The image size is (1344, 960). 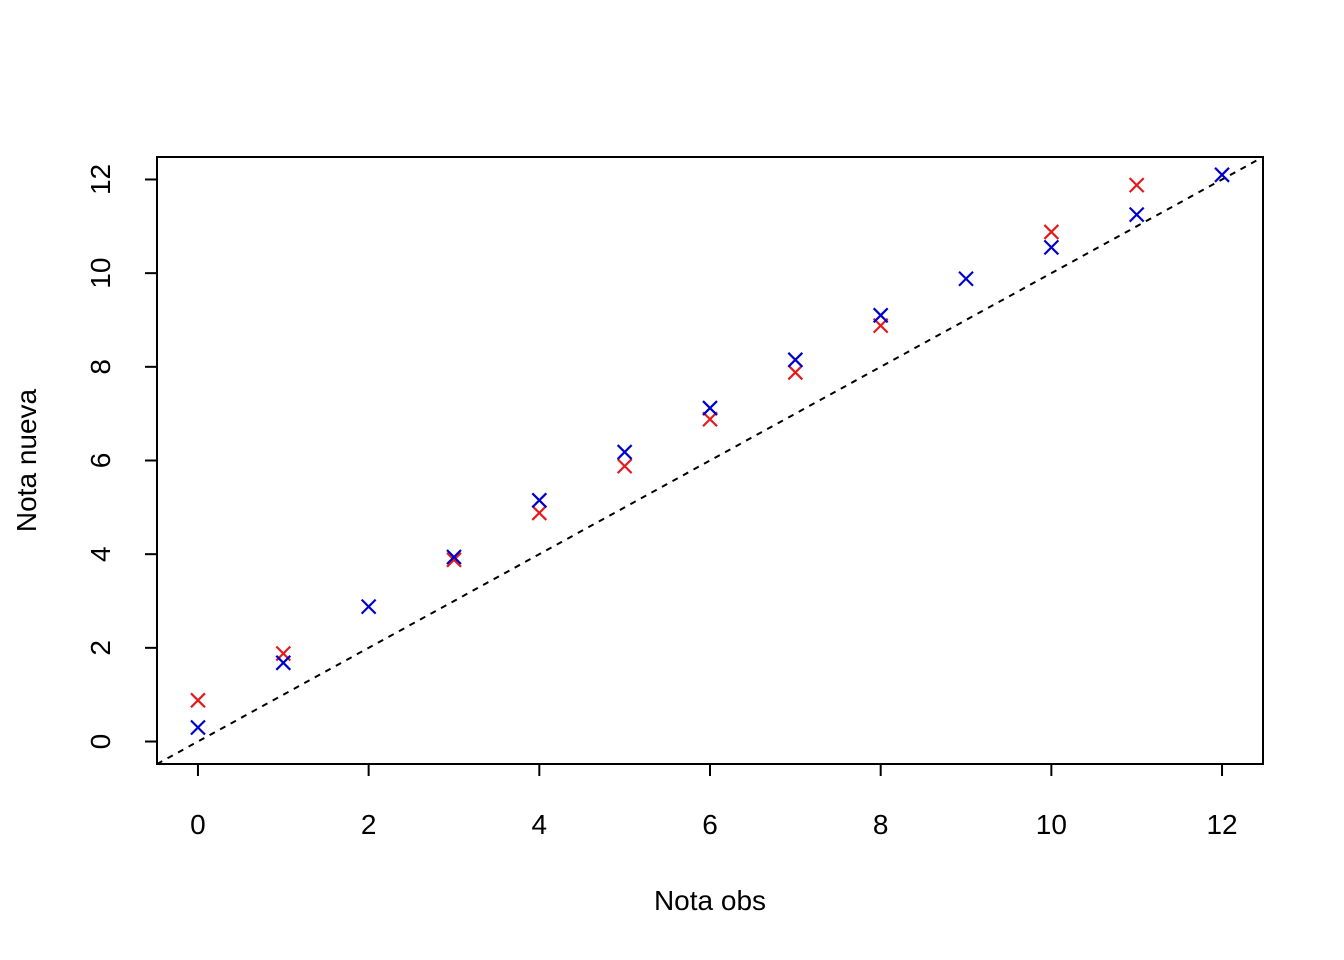 I want to click on x-tick-label: 4, so click(x=540, y=824).